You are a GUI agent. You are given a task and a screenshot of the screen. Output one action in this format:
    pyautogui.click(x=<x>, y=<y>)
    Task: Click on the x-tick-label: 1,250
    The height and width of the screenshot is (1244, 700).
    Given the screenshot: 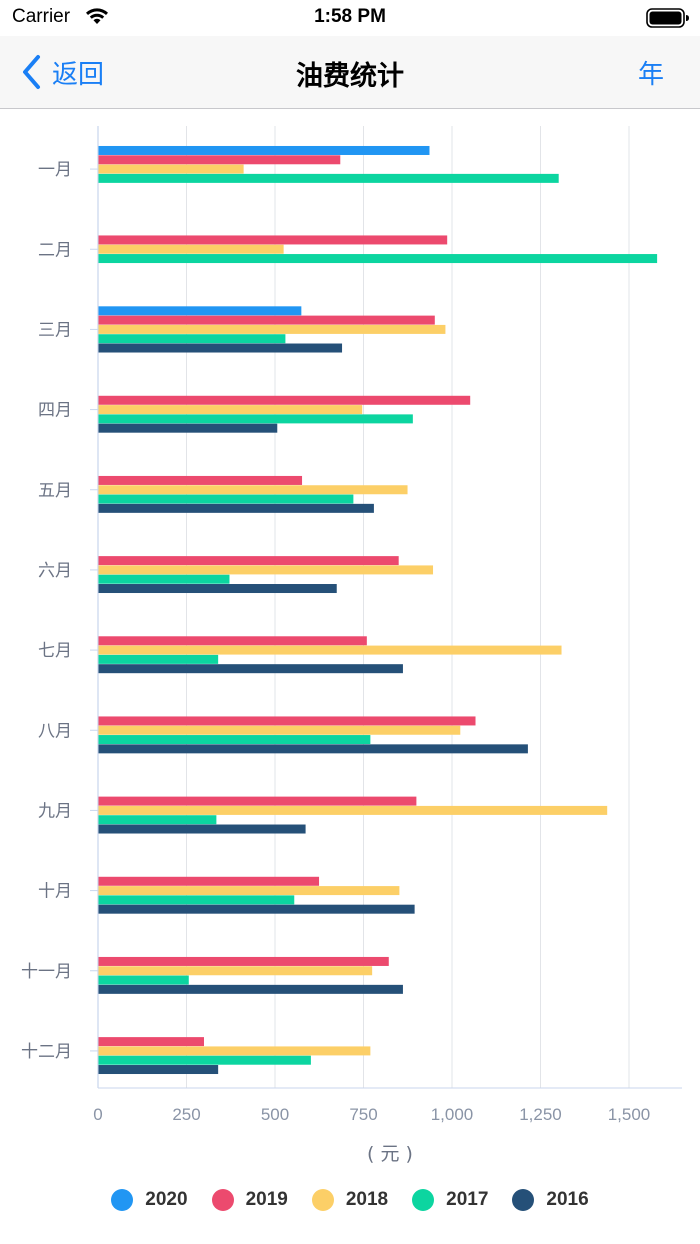 What is the action you would take?
    pyautogui.click(x=540, y=1114)
    